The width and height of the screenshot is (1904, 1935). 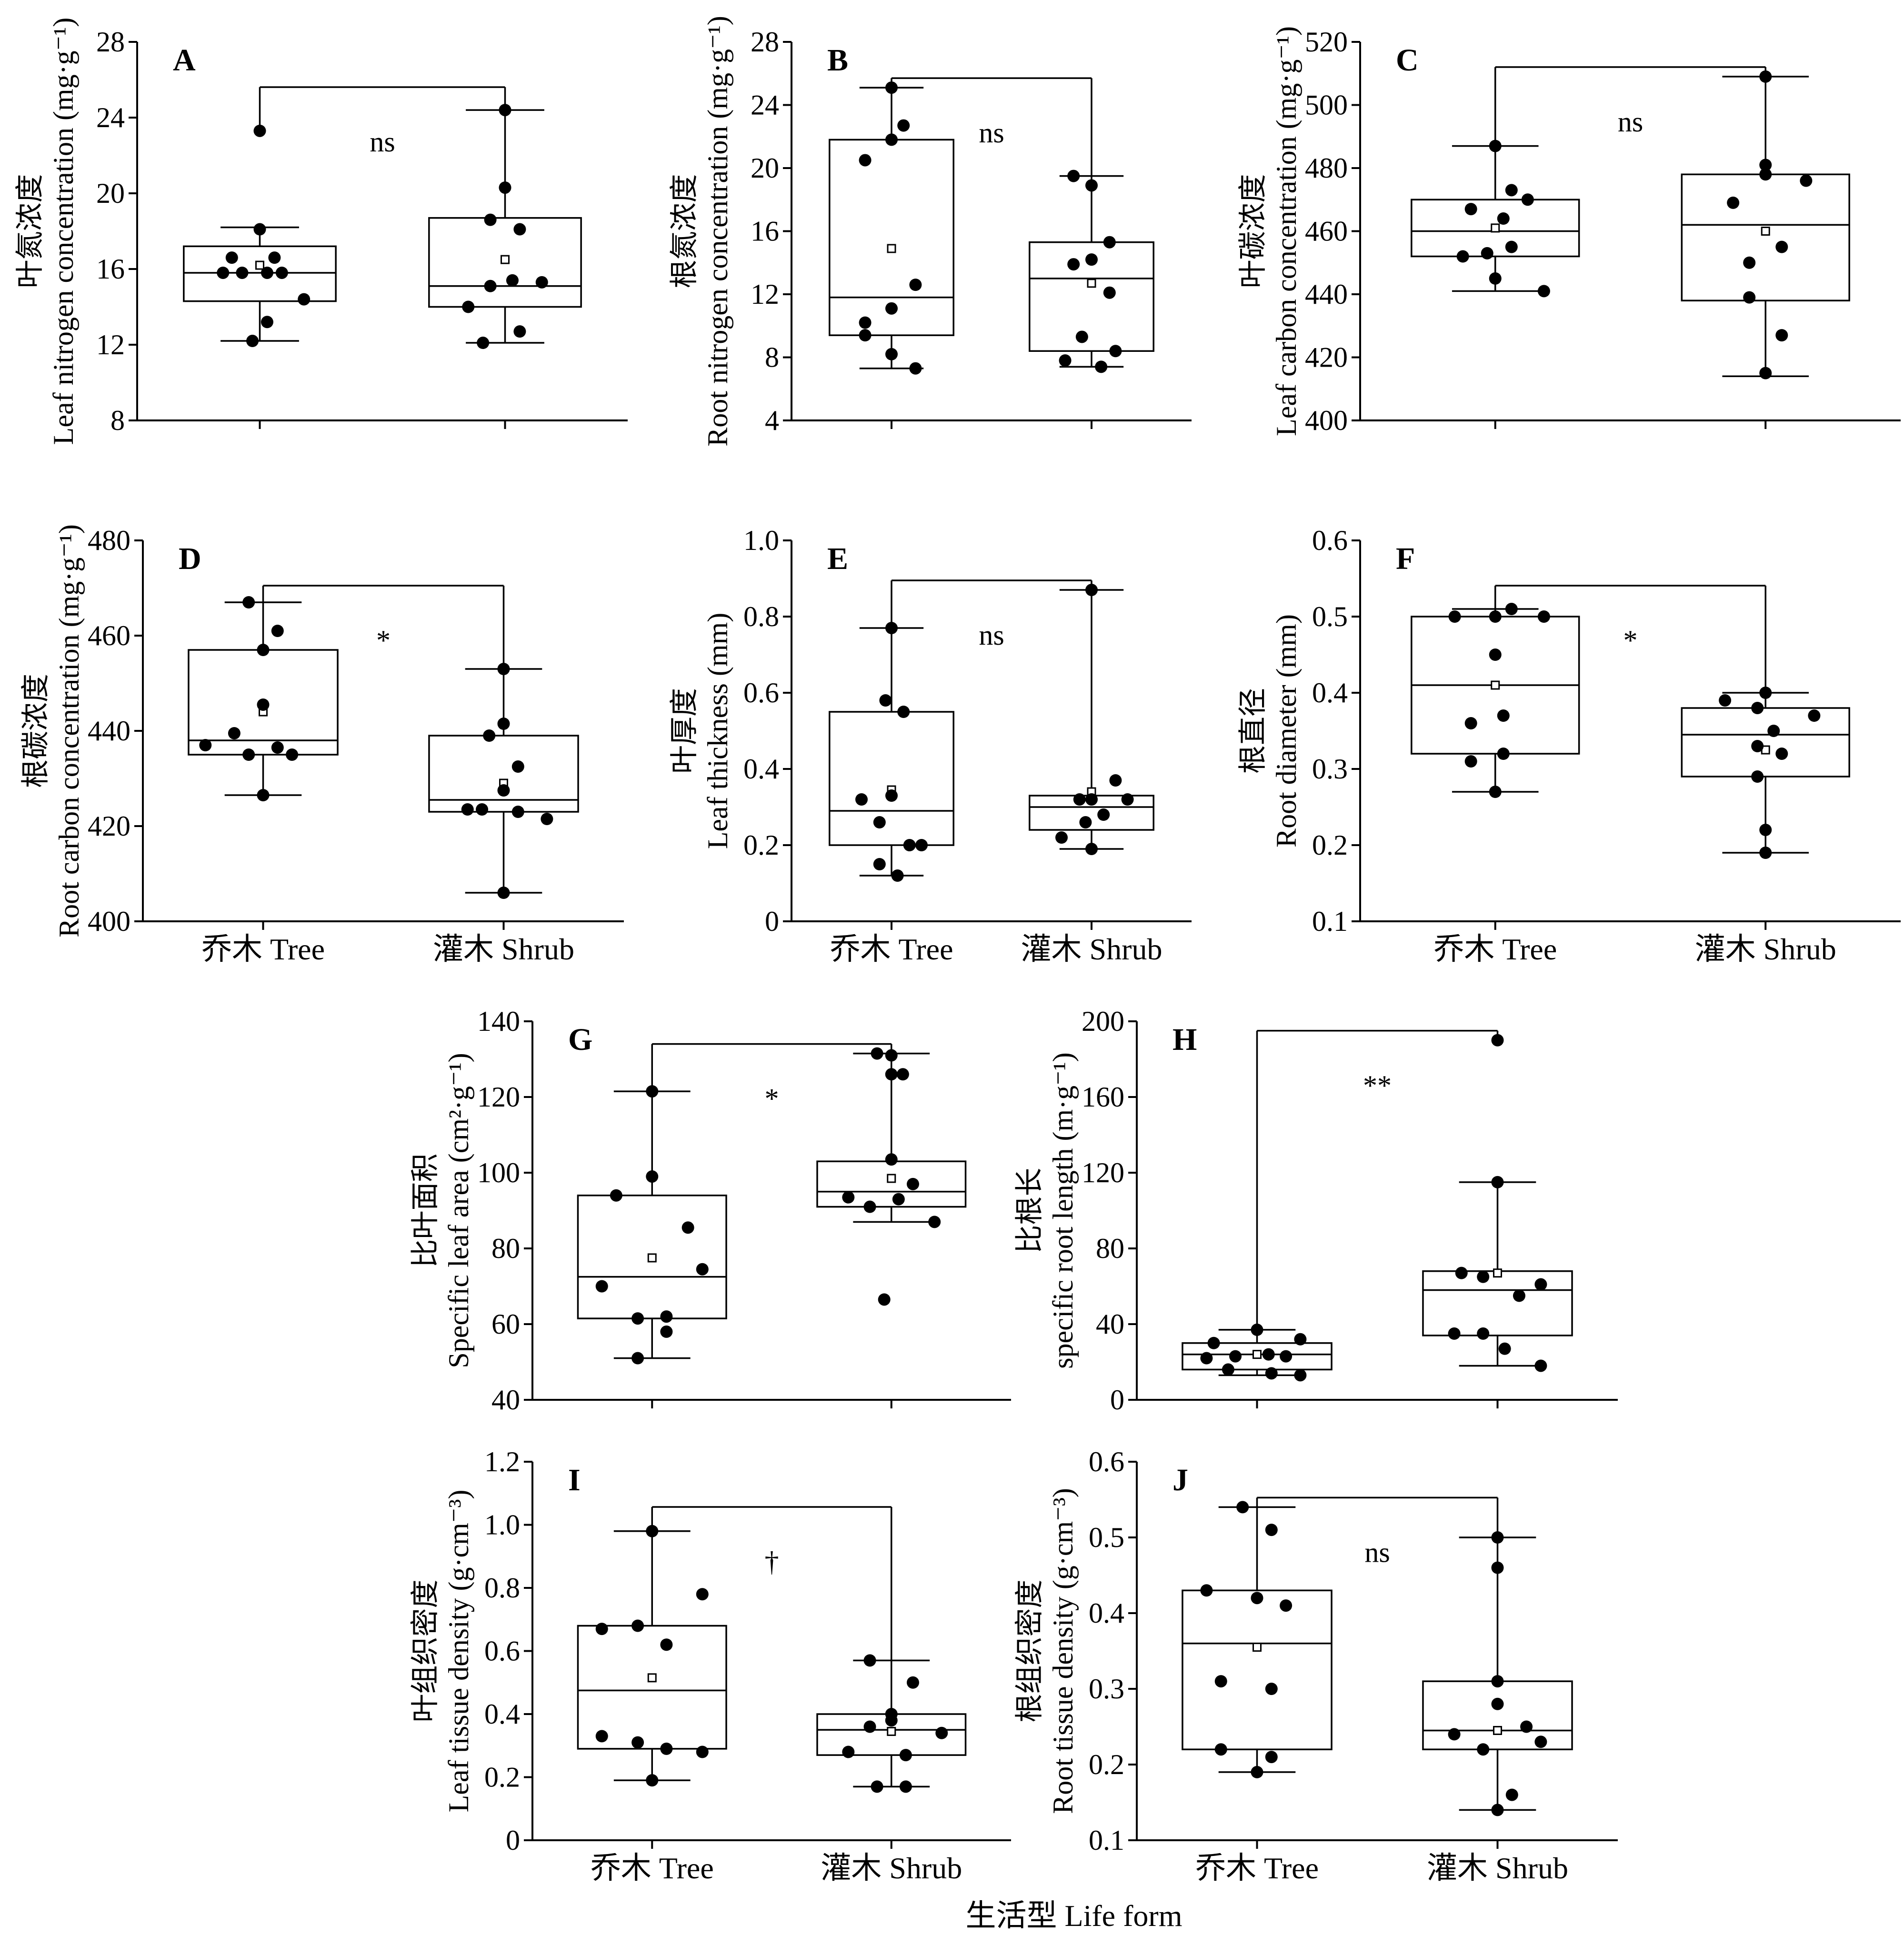 I want to click on y-tick-label: 400, so click(x=109, y=922).